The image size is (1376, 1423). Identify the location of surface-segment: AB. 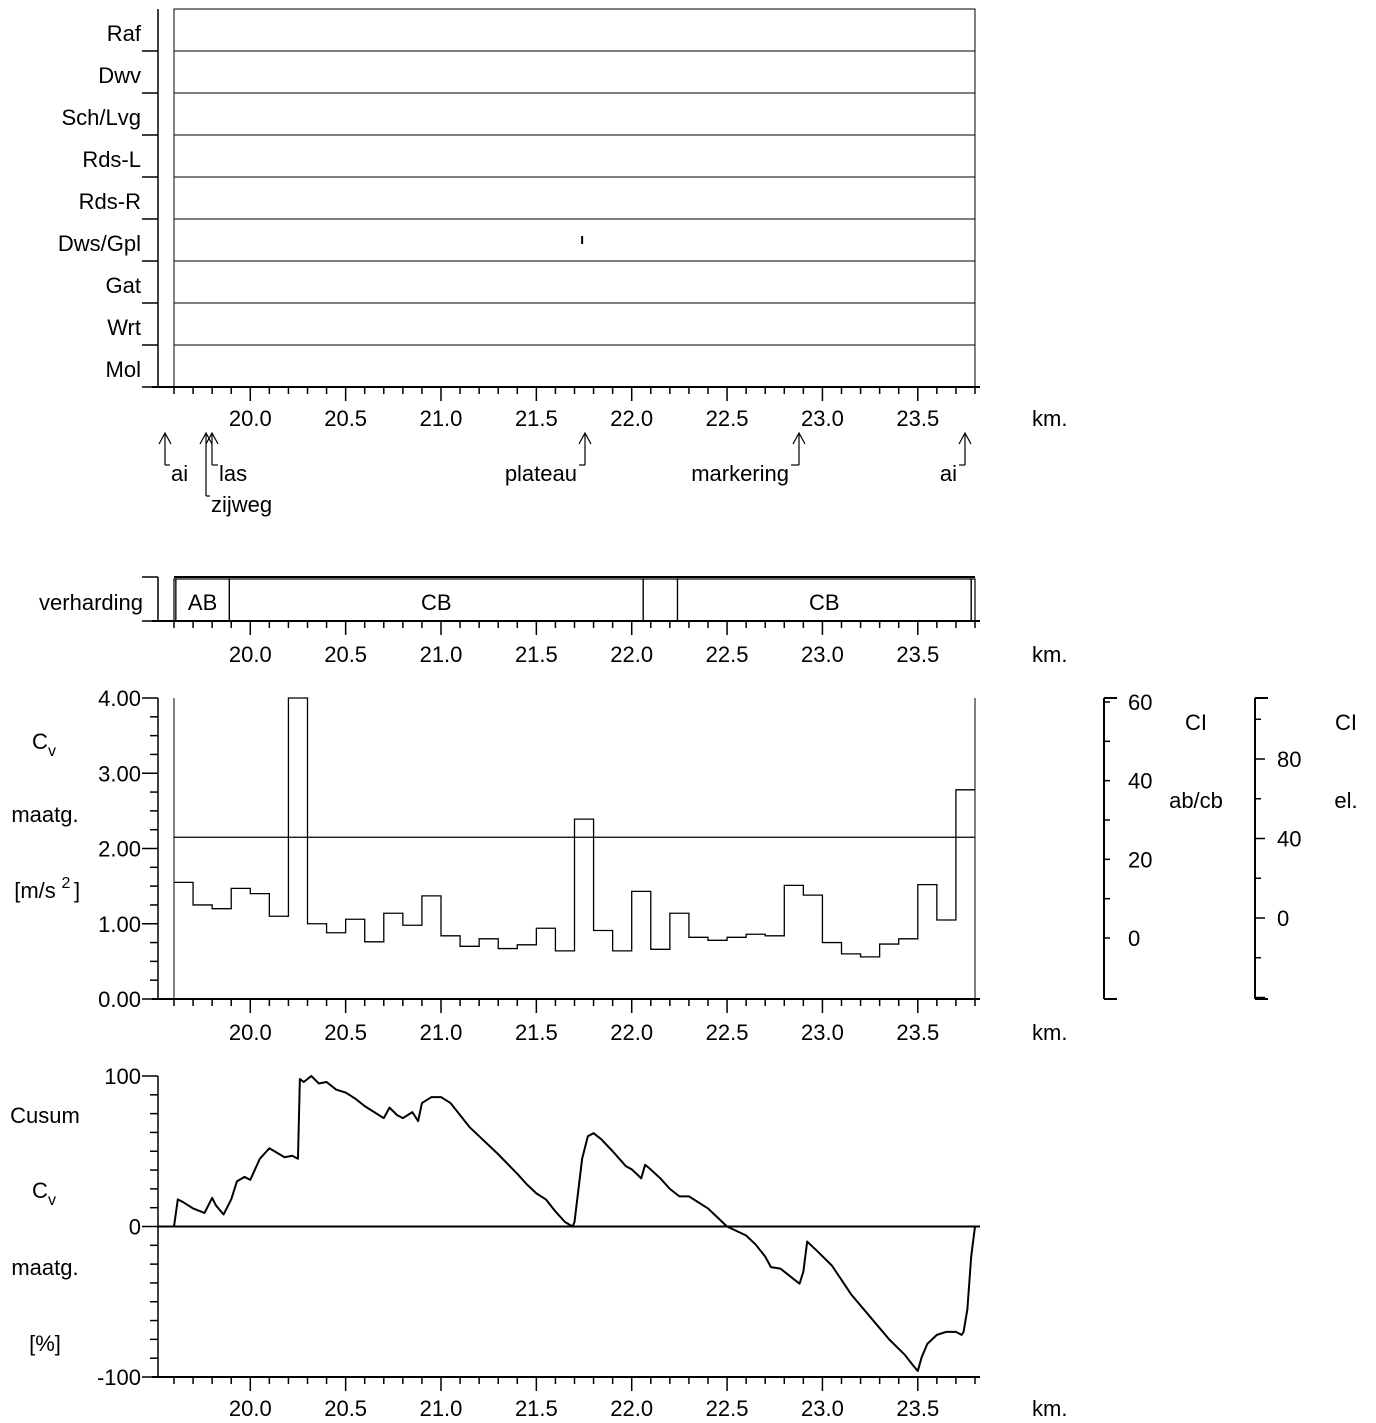
(202, 600).